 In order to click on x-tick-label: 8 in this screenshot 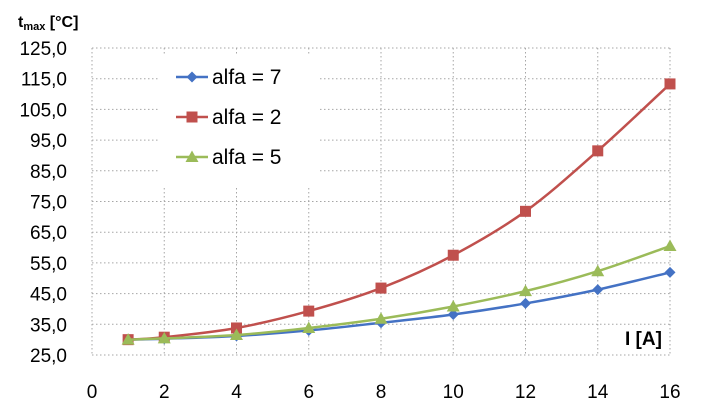, I will do `click(381, 392)`.